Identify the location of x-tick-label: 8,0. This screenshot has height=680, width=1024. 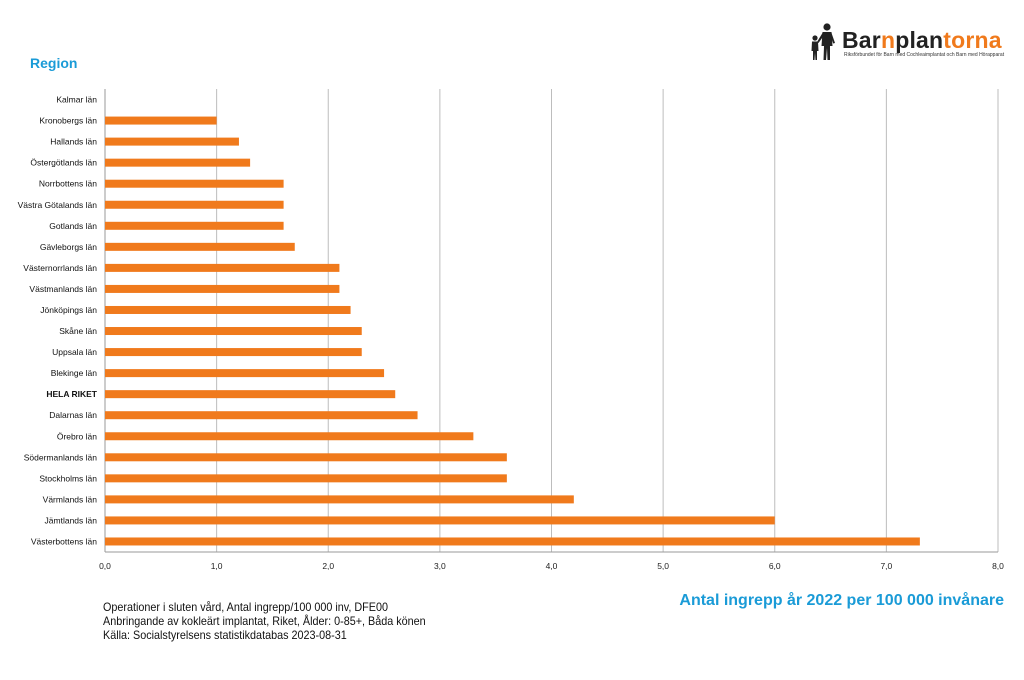
(998, 566).